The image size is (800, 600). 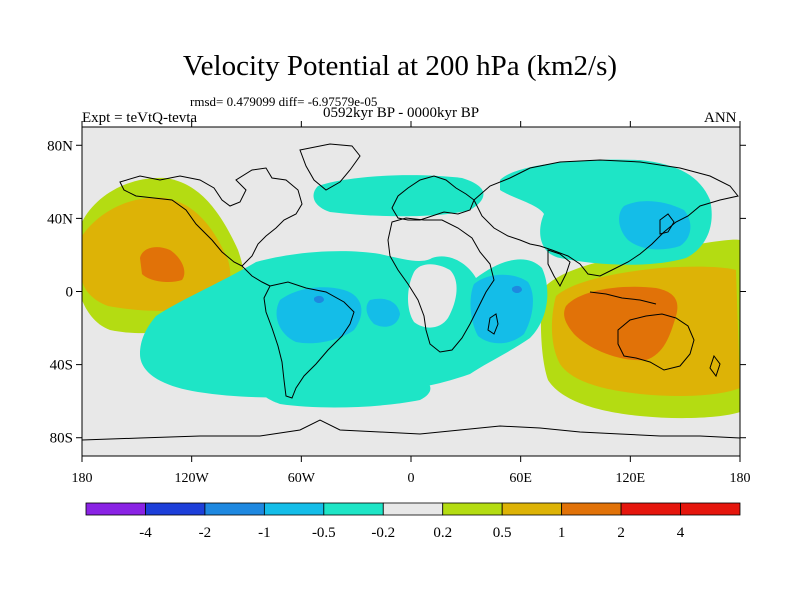 What do you see at coordinates (256, 276) in the screenshot?
I see `coastline-central-america` at bounding box center [256, 276].